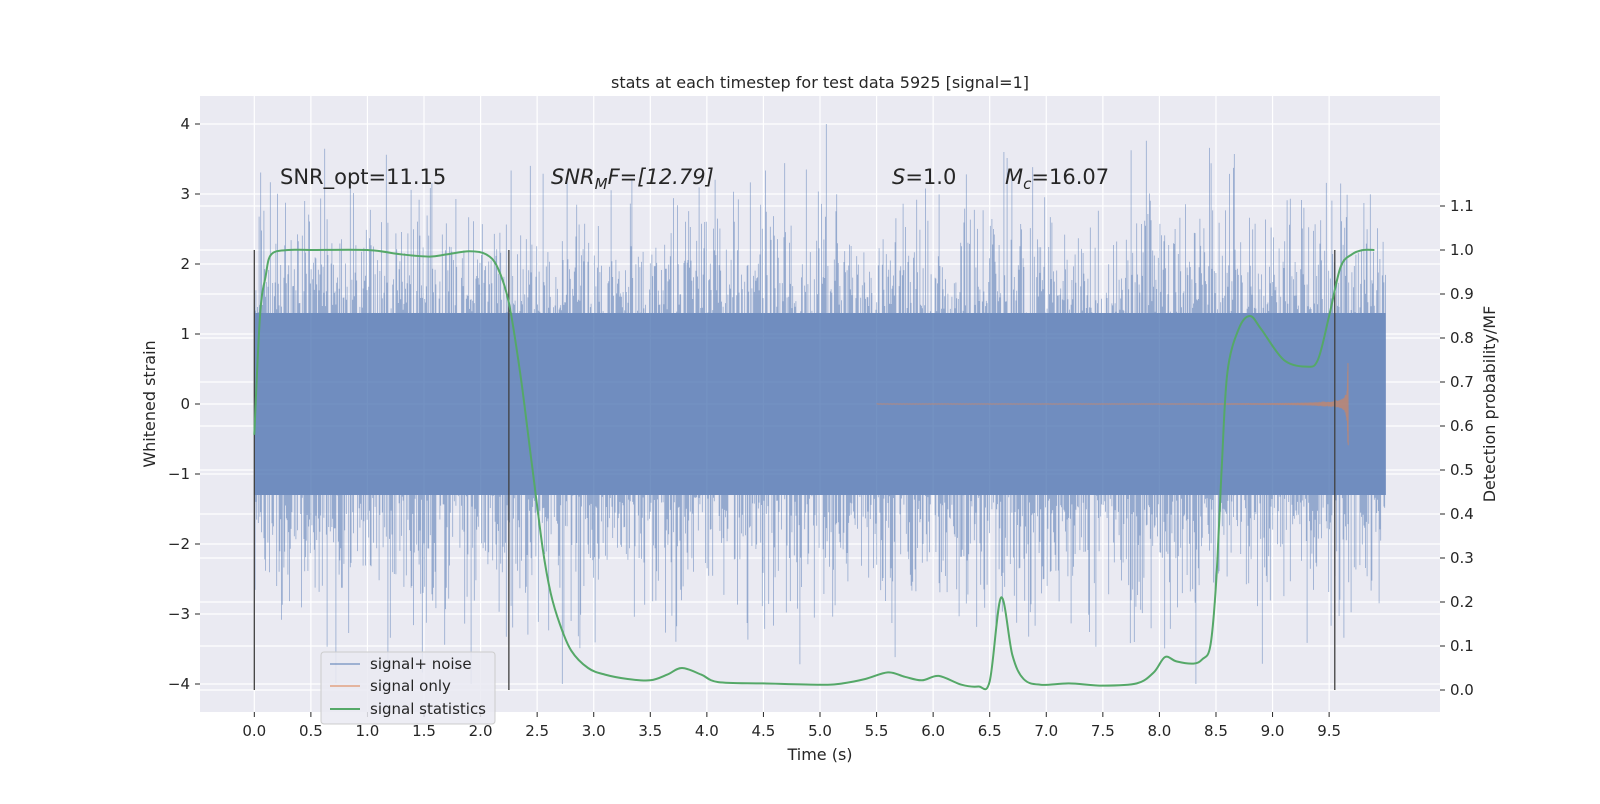 This screenshot has height=804, width=1600. What do you see at coordinates (1014, 177) in the screenshot?
I see `annotation-mc-main: M` at bounding box center [1014, 177].